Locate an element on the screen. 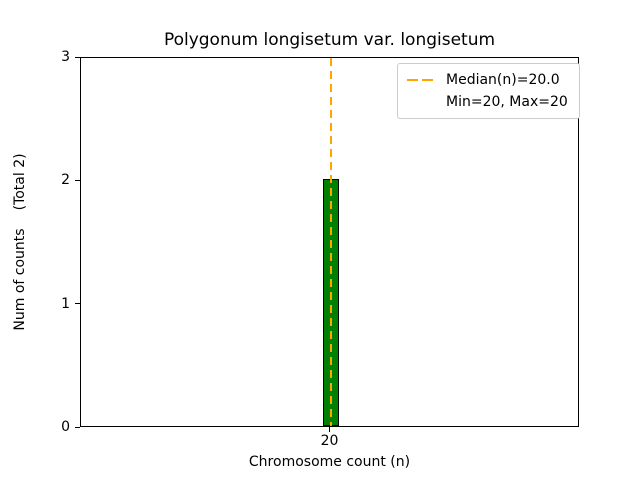 This screenshot has width=640, height=480. legend-entry-median: Median(n)=20.0 is located at coordinates (487, 80).